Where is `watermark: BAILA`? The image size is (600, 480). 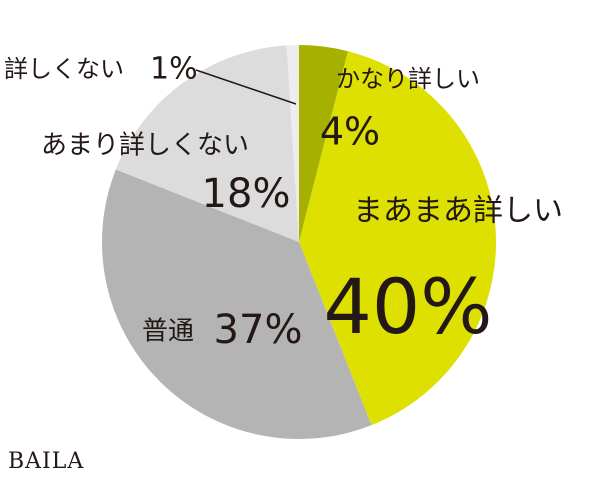
watermark: BAILA is located at coordinates (46, 461).